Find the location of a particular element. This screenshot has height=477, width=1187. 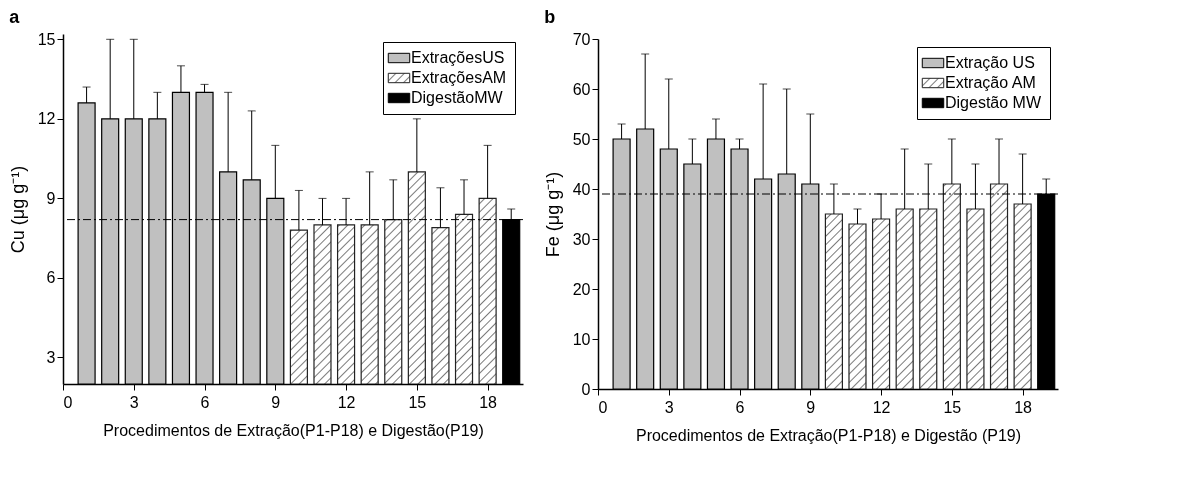

legend-label: ExtraçõesAM is located at coordinates (459, 77).